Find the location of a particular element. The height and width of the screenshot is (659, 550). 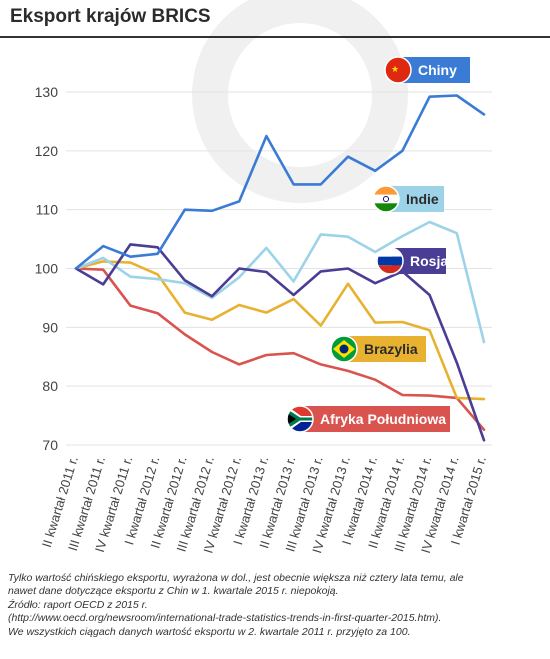

y-axis: 70 80 90 100 110 120 130 is located at coordinates (47, 268).